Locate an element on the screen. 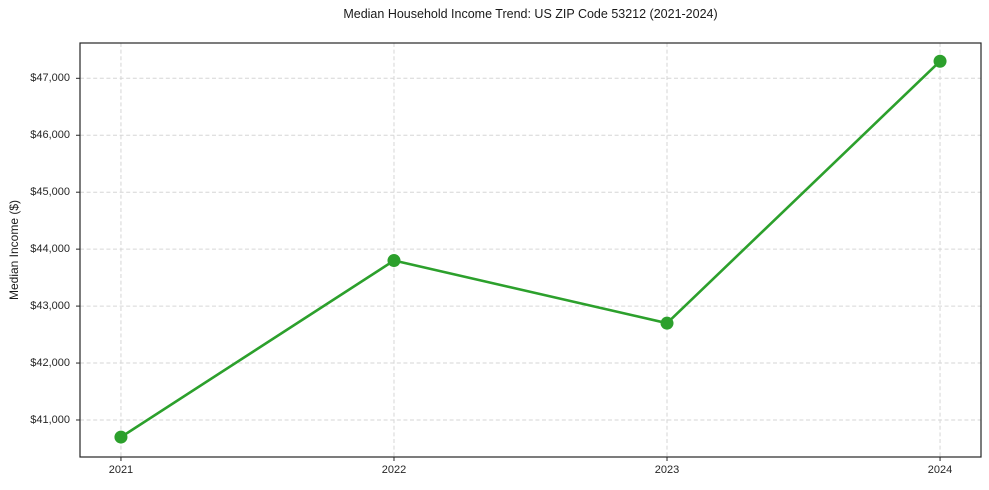  y-tick-label: $47,000 is located at coordinates (50, 78).